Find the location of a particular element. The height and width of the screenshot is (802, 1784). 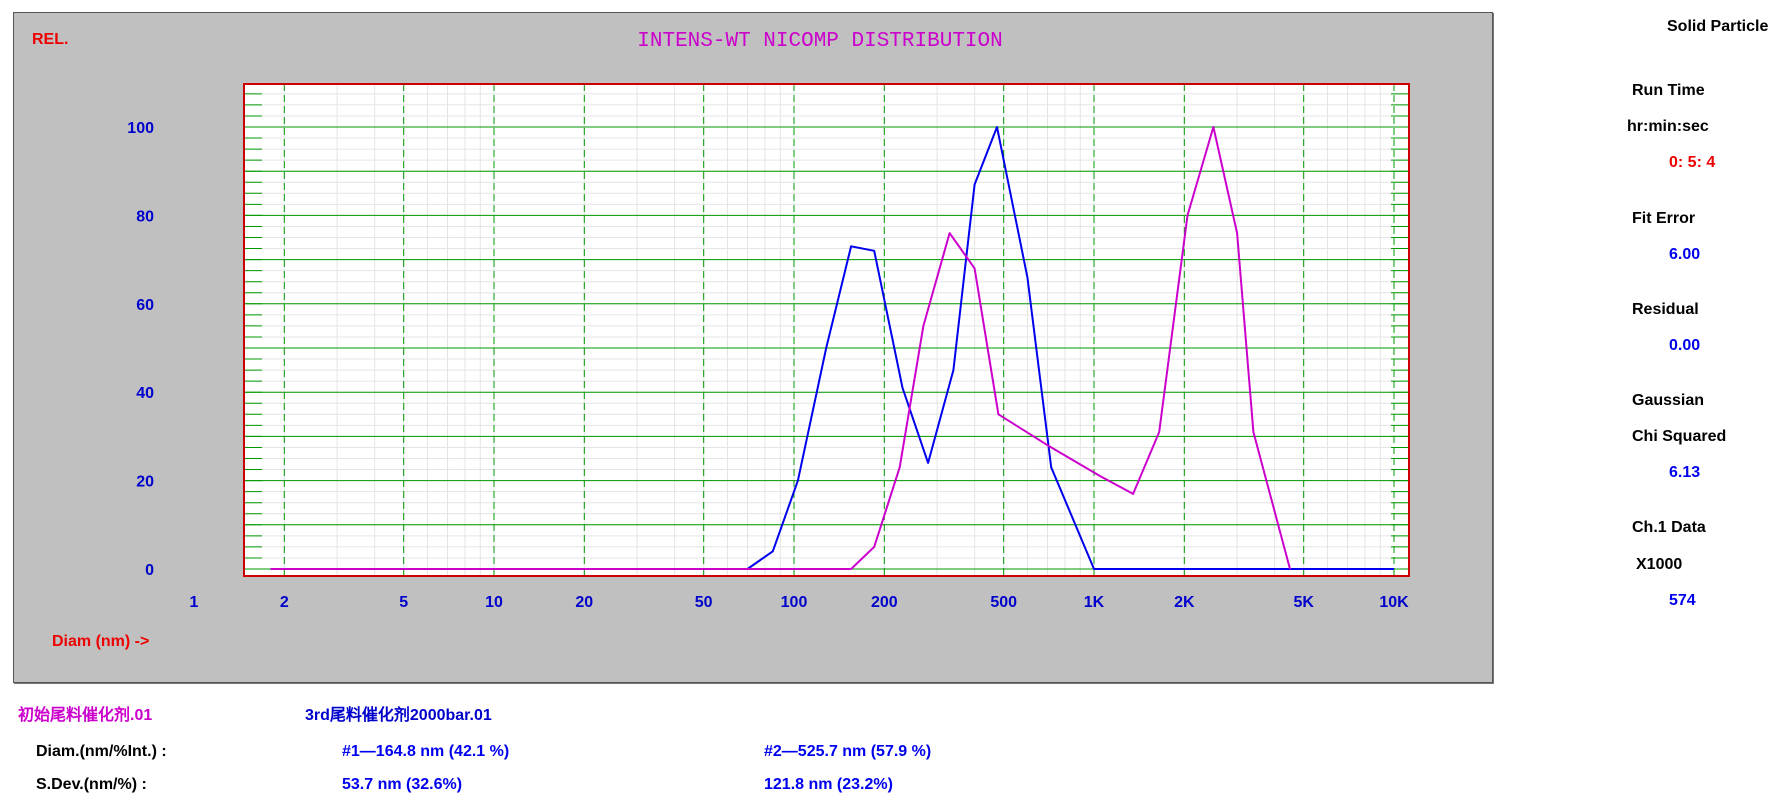

x-tick-label: 1 is located at coordinates (194, 602).